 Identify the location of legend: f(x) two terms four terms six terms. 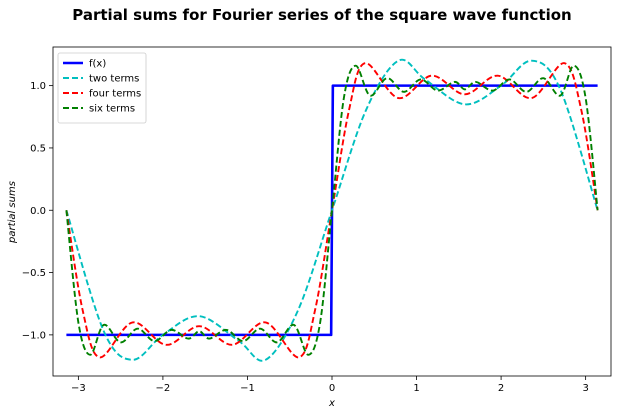
(102, 88).